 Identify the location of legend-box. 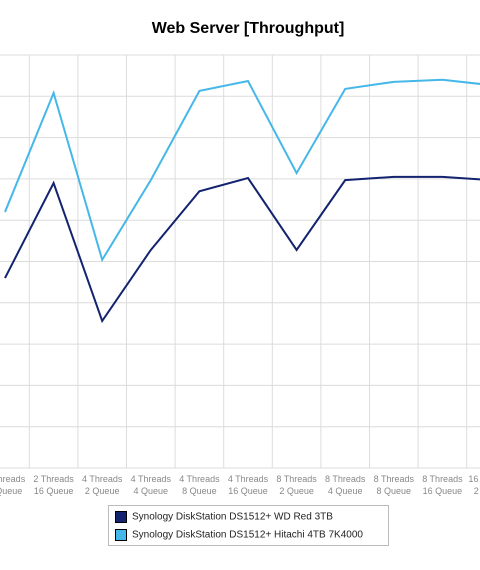
(248, 525).